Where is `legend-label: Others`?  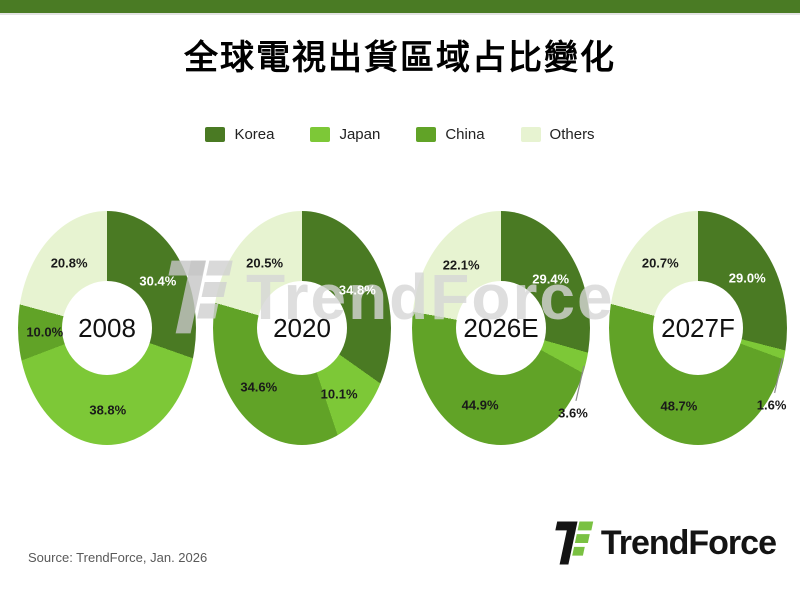 legend-label: Others is located at coordinates (572, 134).